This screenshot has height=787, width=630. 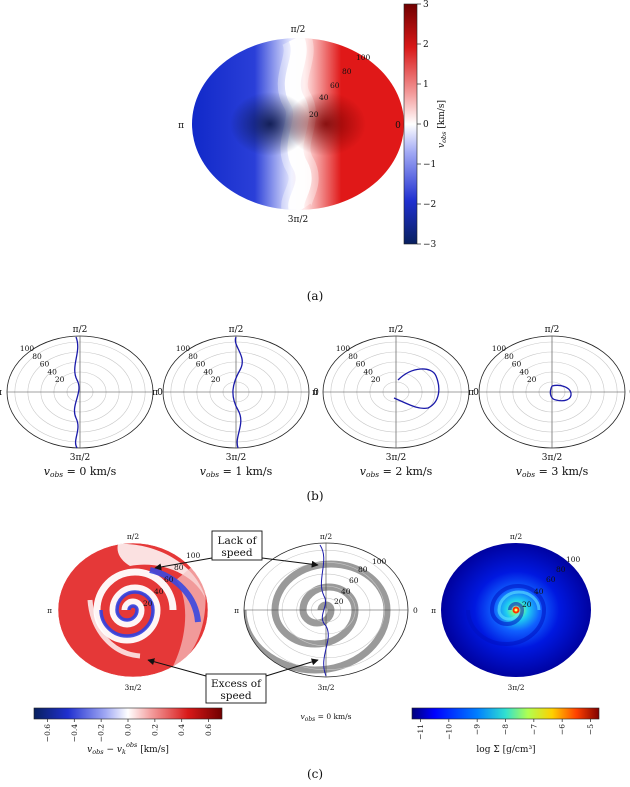 What do you see at coordinates (343, 348) in the screenshot?
I see `b2-radial-tick: 100` at bounding box center [343, 348].